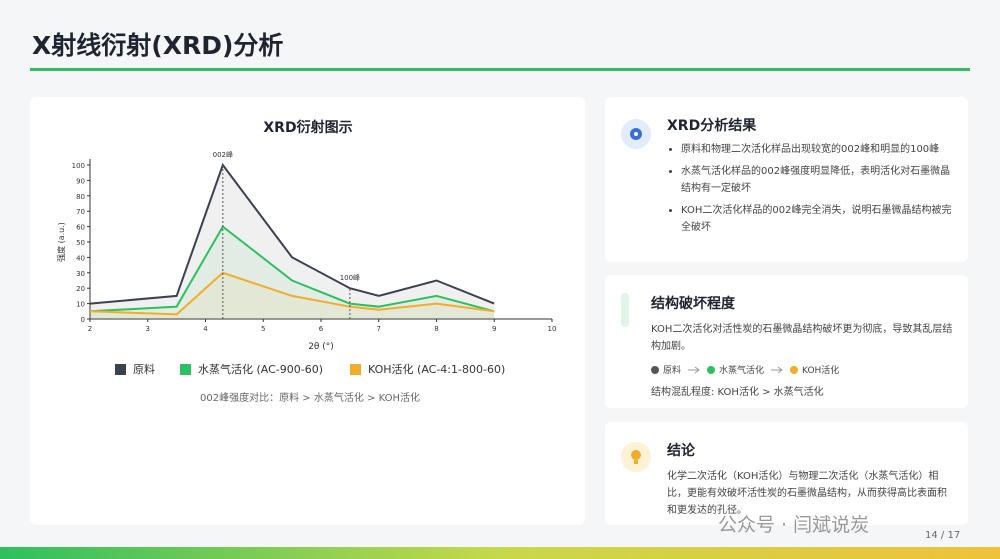 This screenshot has height=559, width=1000. What do you see at coordinates (83, 320) in the screenshot?
I see `y-tick-label: 0` at bounding box center [83, 320].